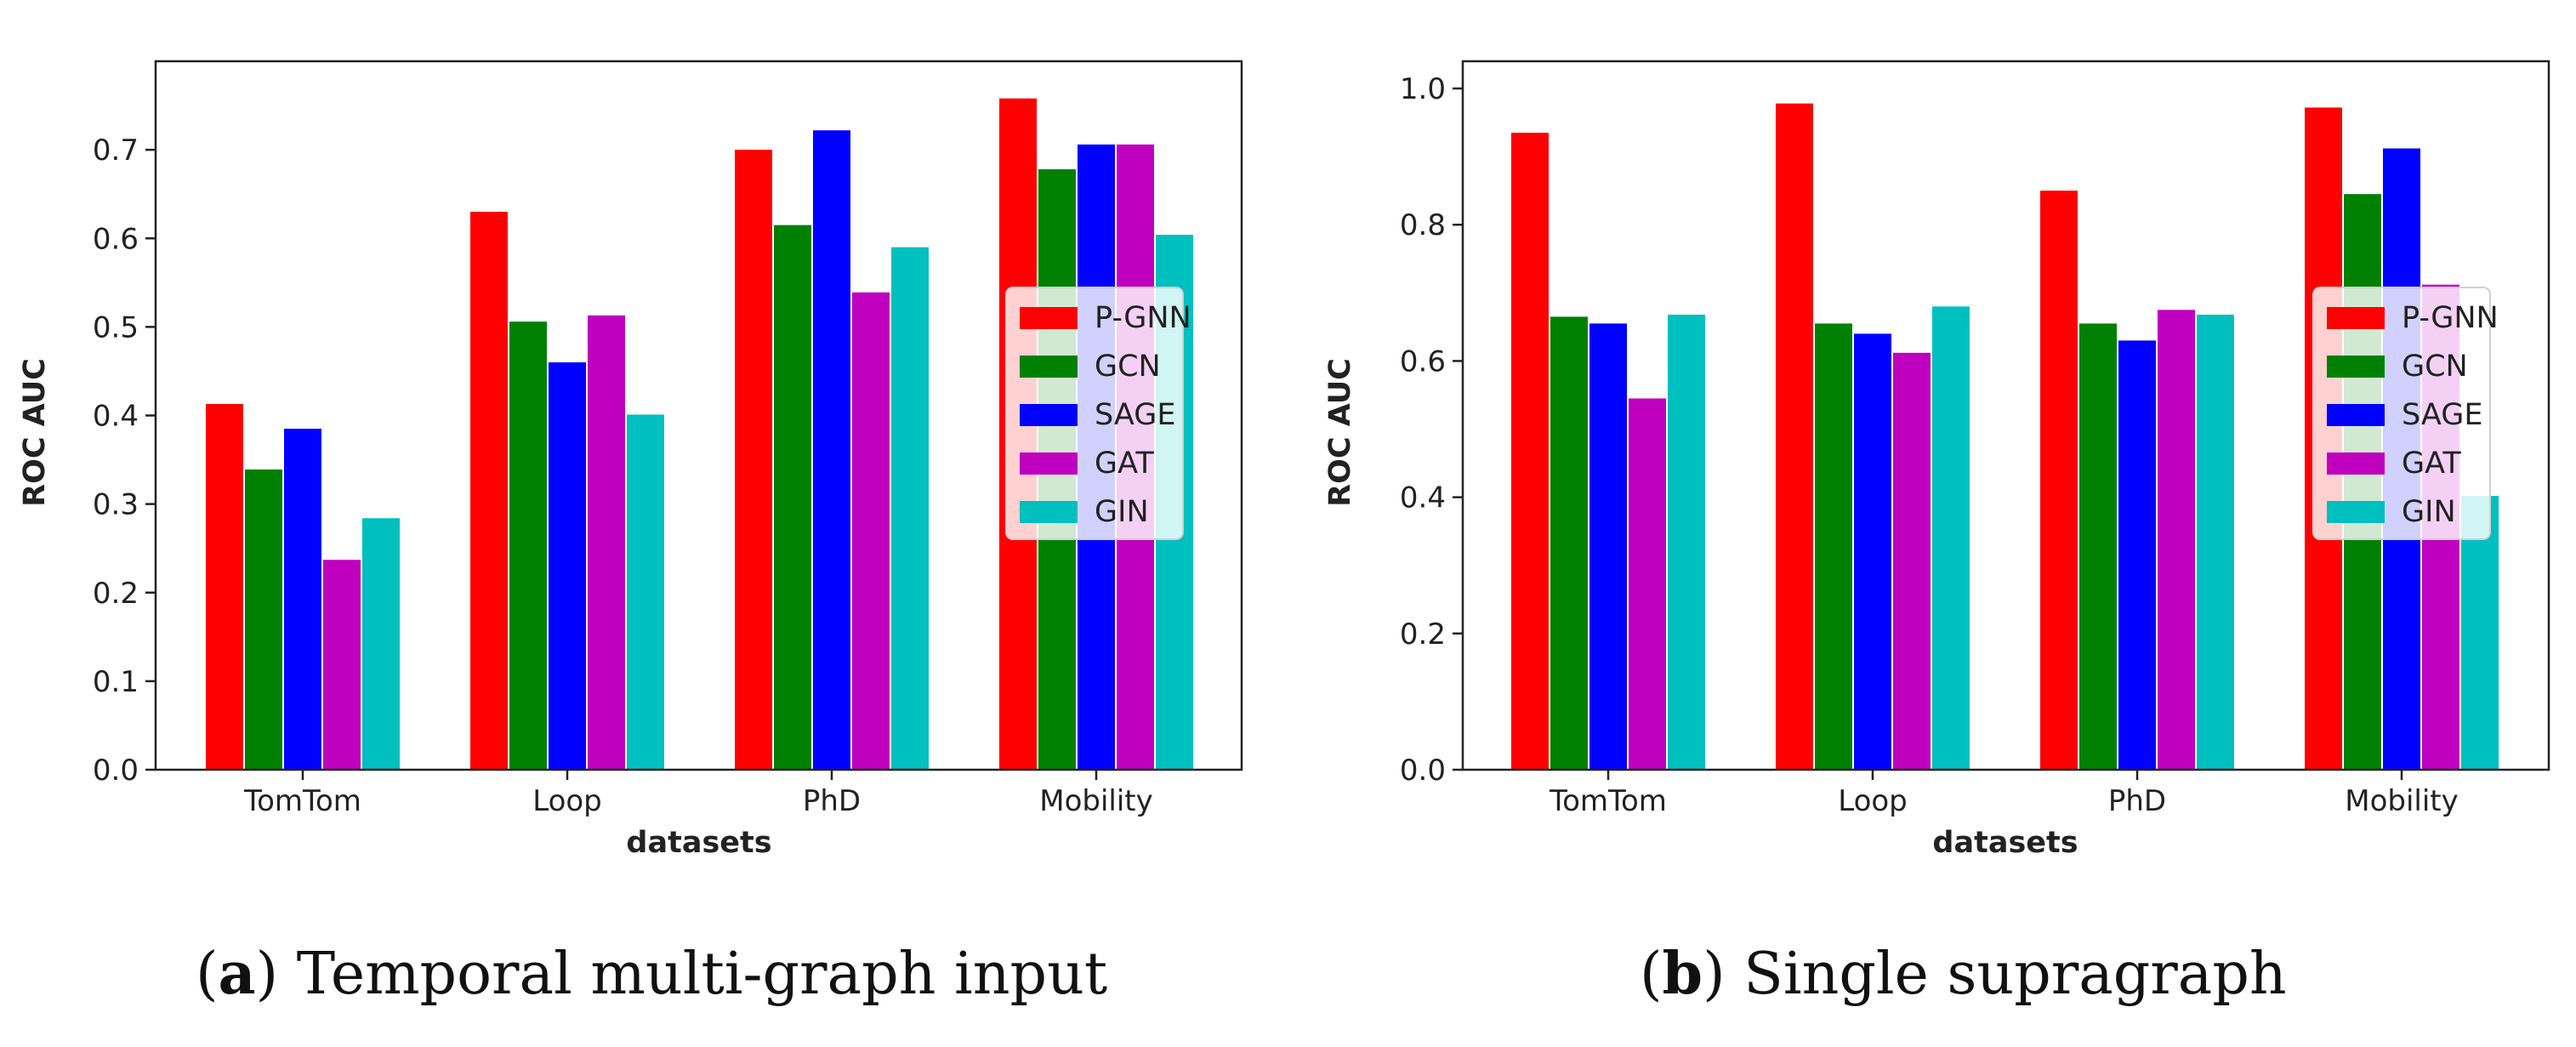  I want to click on y-tick-label: 0.3, so click(116, 505).